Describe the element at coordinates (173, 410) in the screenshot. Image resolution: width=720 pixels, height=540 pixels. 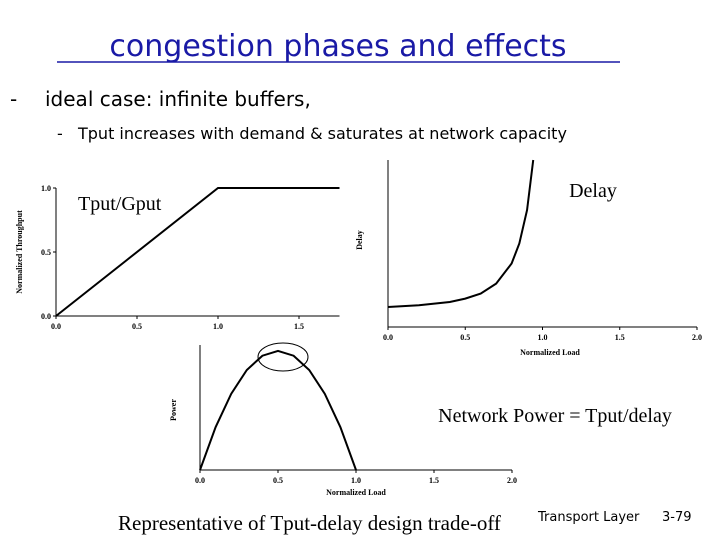
I see `y-axis-title: Power` at that location.